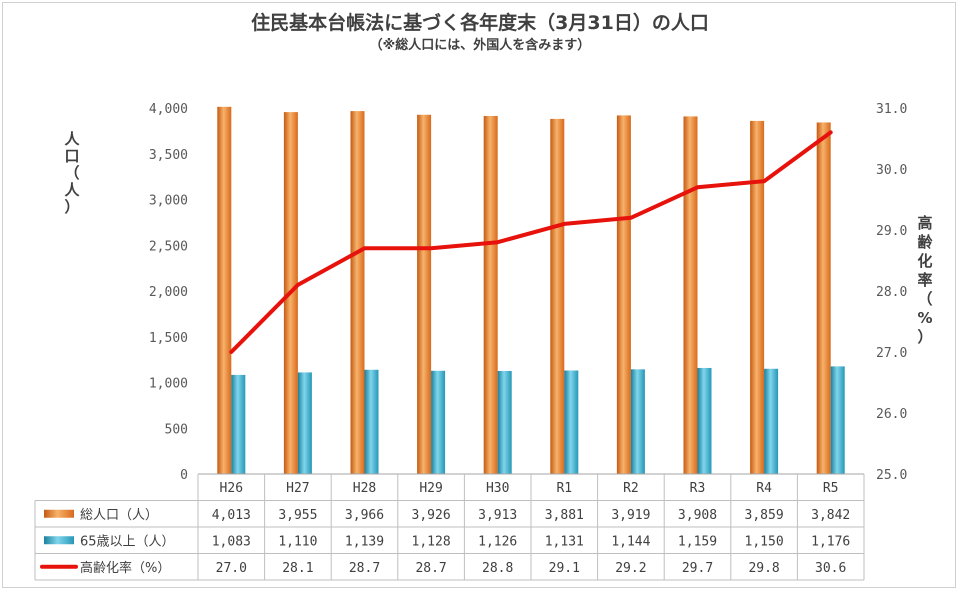 The width and height of the screenshot is (960, 592). I want to click on table-value: 29.7, so click(697, 568).